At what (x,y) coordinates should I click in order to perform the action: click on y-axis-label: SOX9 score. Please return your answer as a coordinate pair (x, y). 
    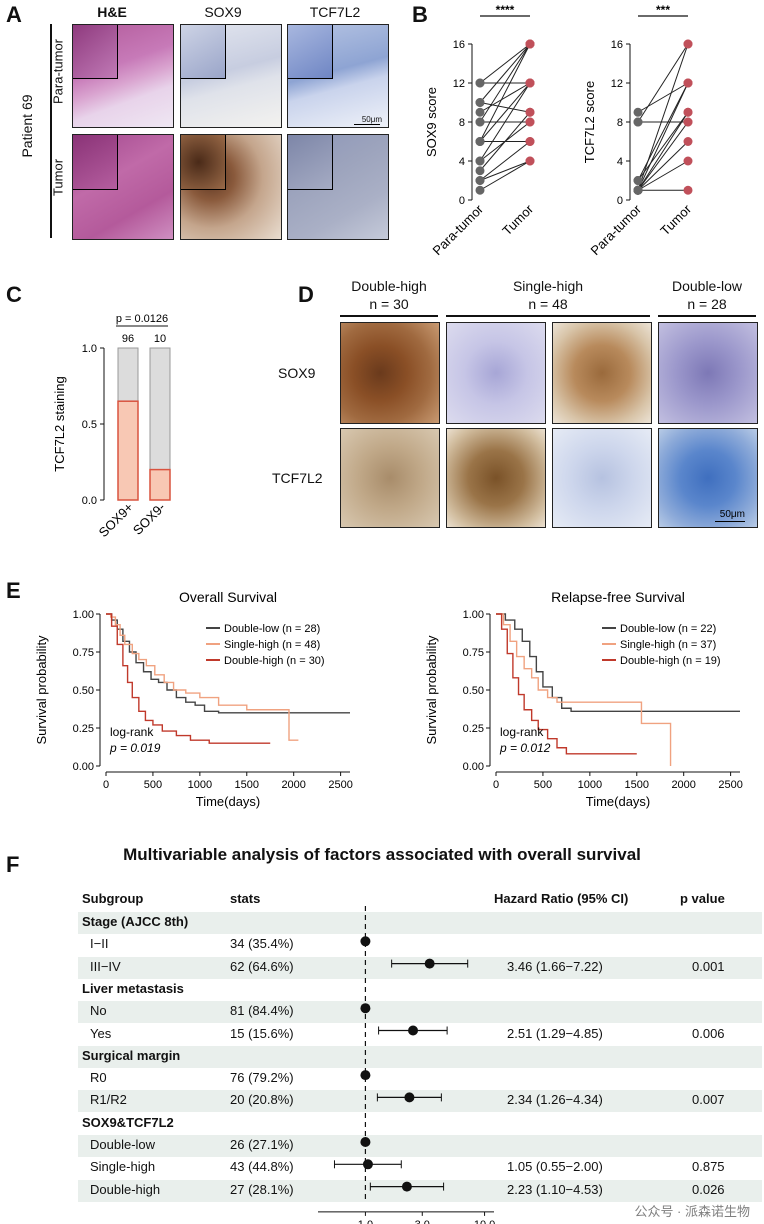
    Looking at the image, I should click on (431, 122).